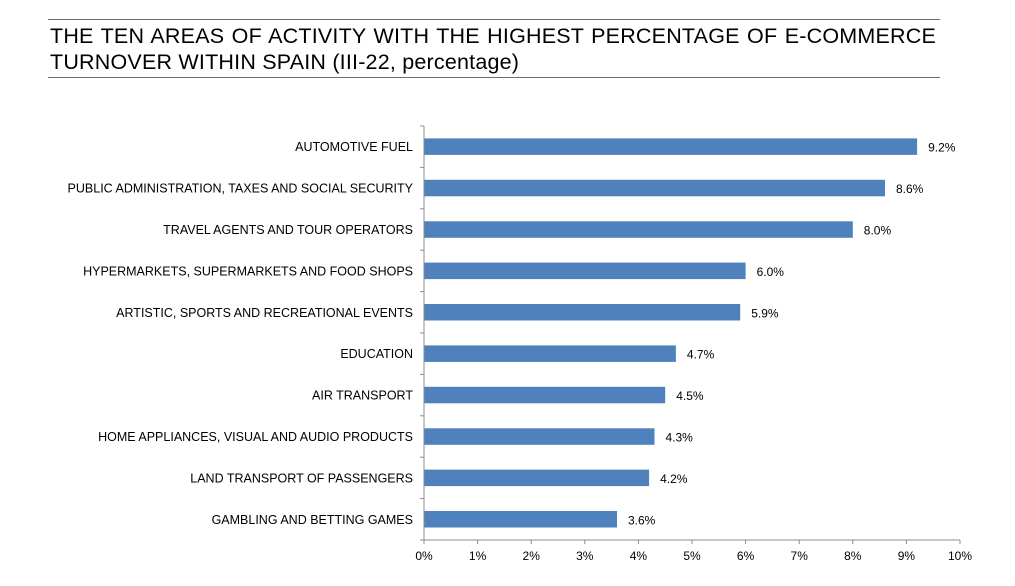 Image resolution: width=1015 pixels, height=586 pixels. What do you see at coordinates (478, 556) in the screenshot?
I see `x-tick-label: 1%` at bounding box center [478, 556].